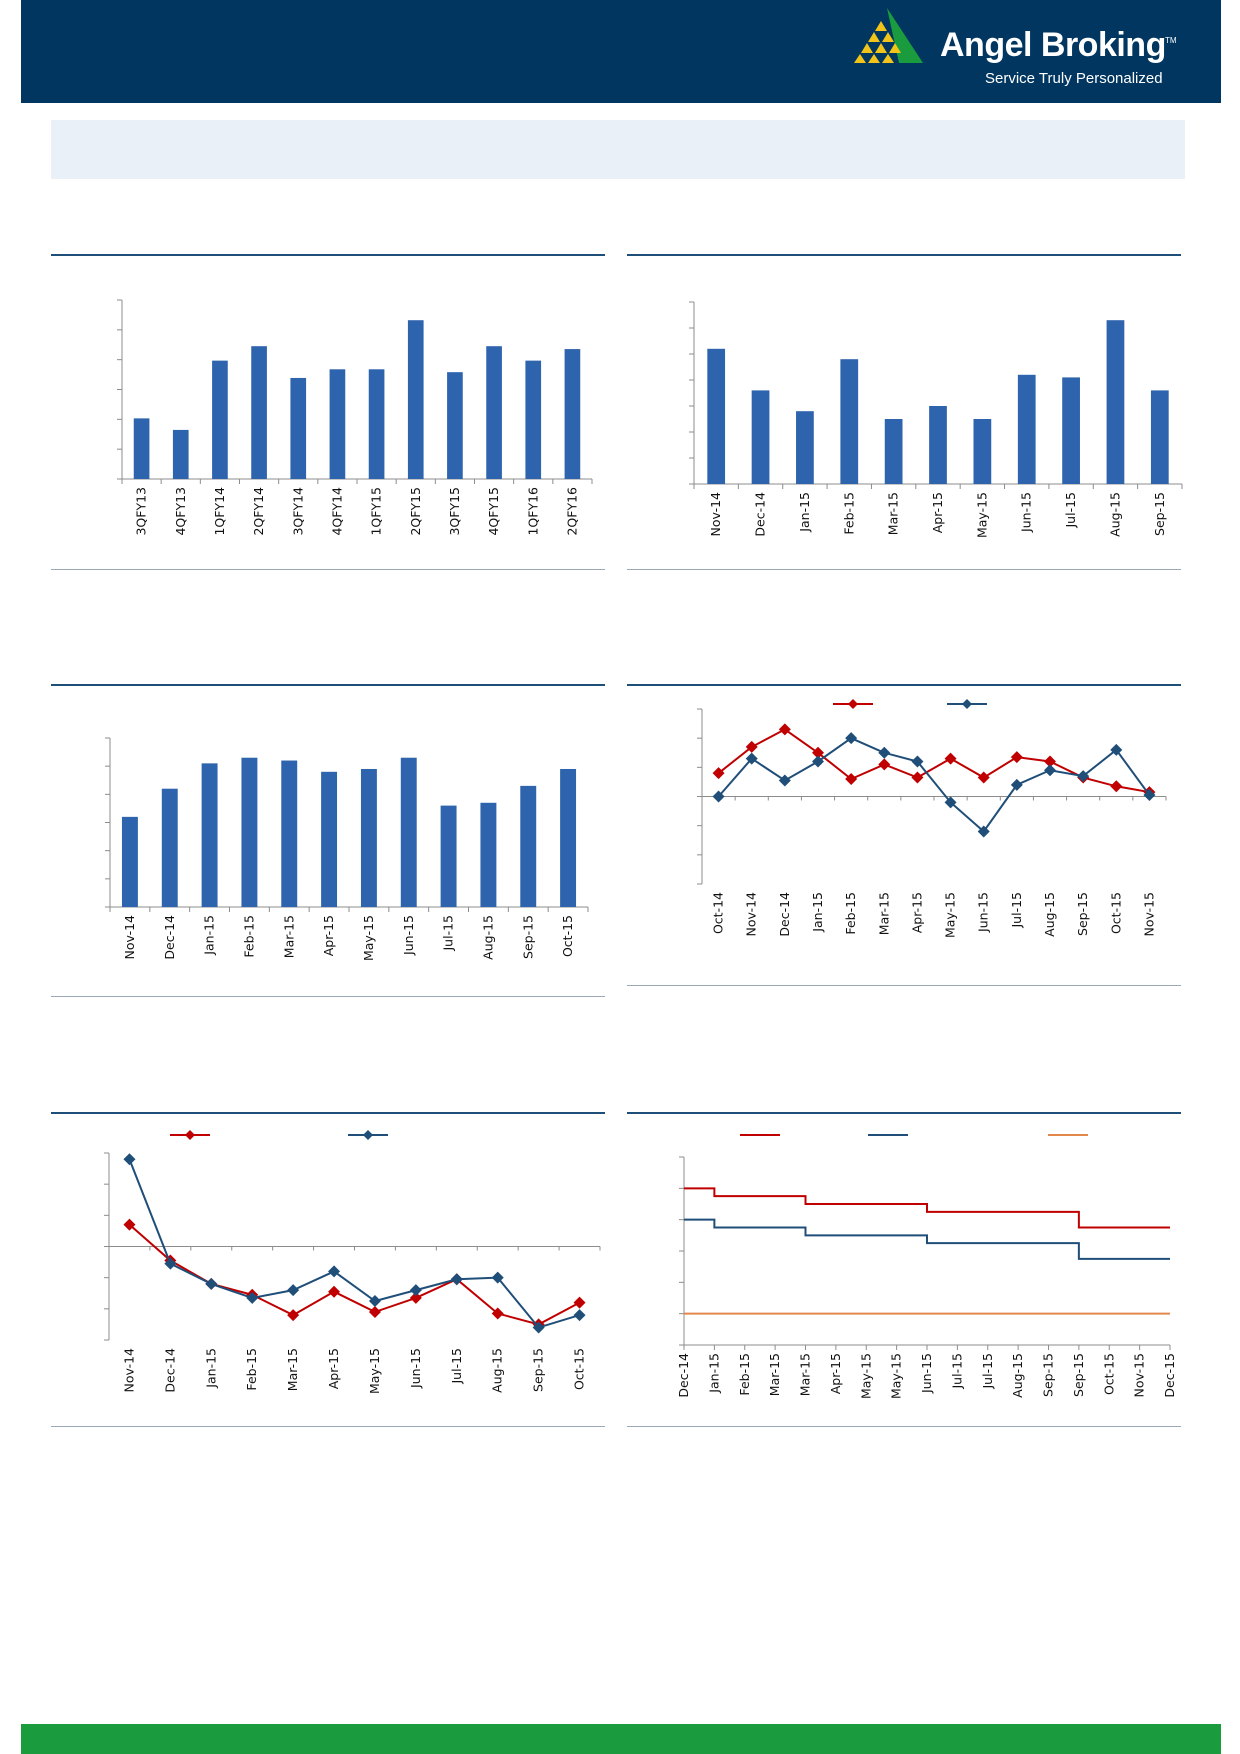 The height and width of the screenshot is (1754, 1240). I want to click on x-tick-label: 1QFY15, so click(376, 511).